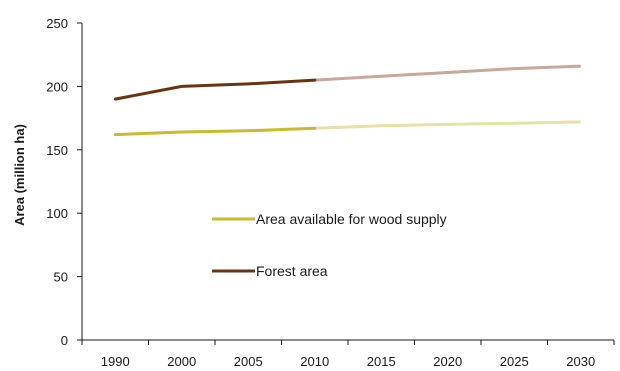  What do you see at coordinates (57, 150) in the screenshot?
I see `y-tick-label: 150` at bounding box center [57, 150].